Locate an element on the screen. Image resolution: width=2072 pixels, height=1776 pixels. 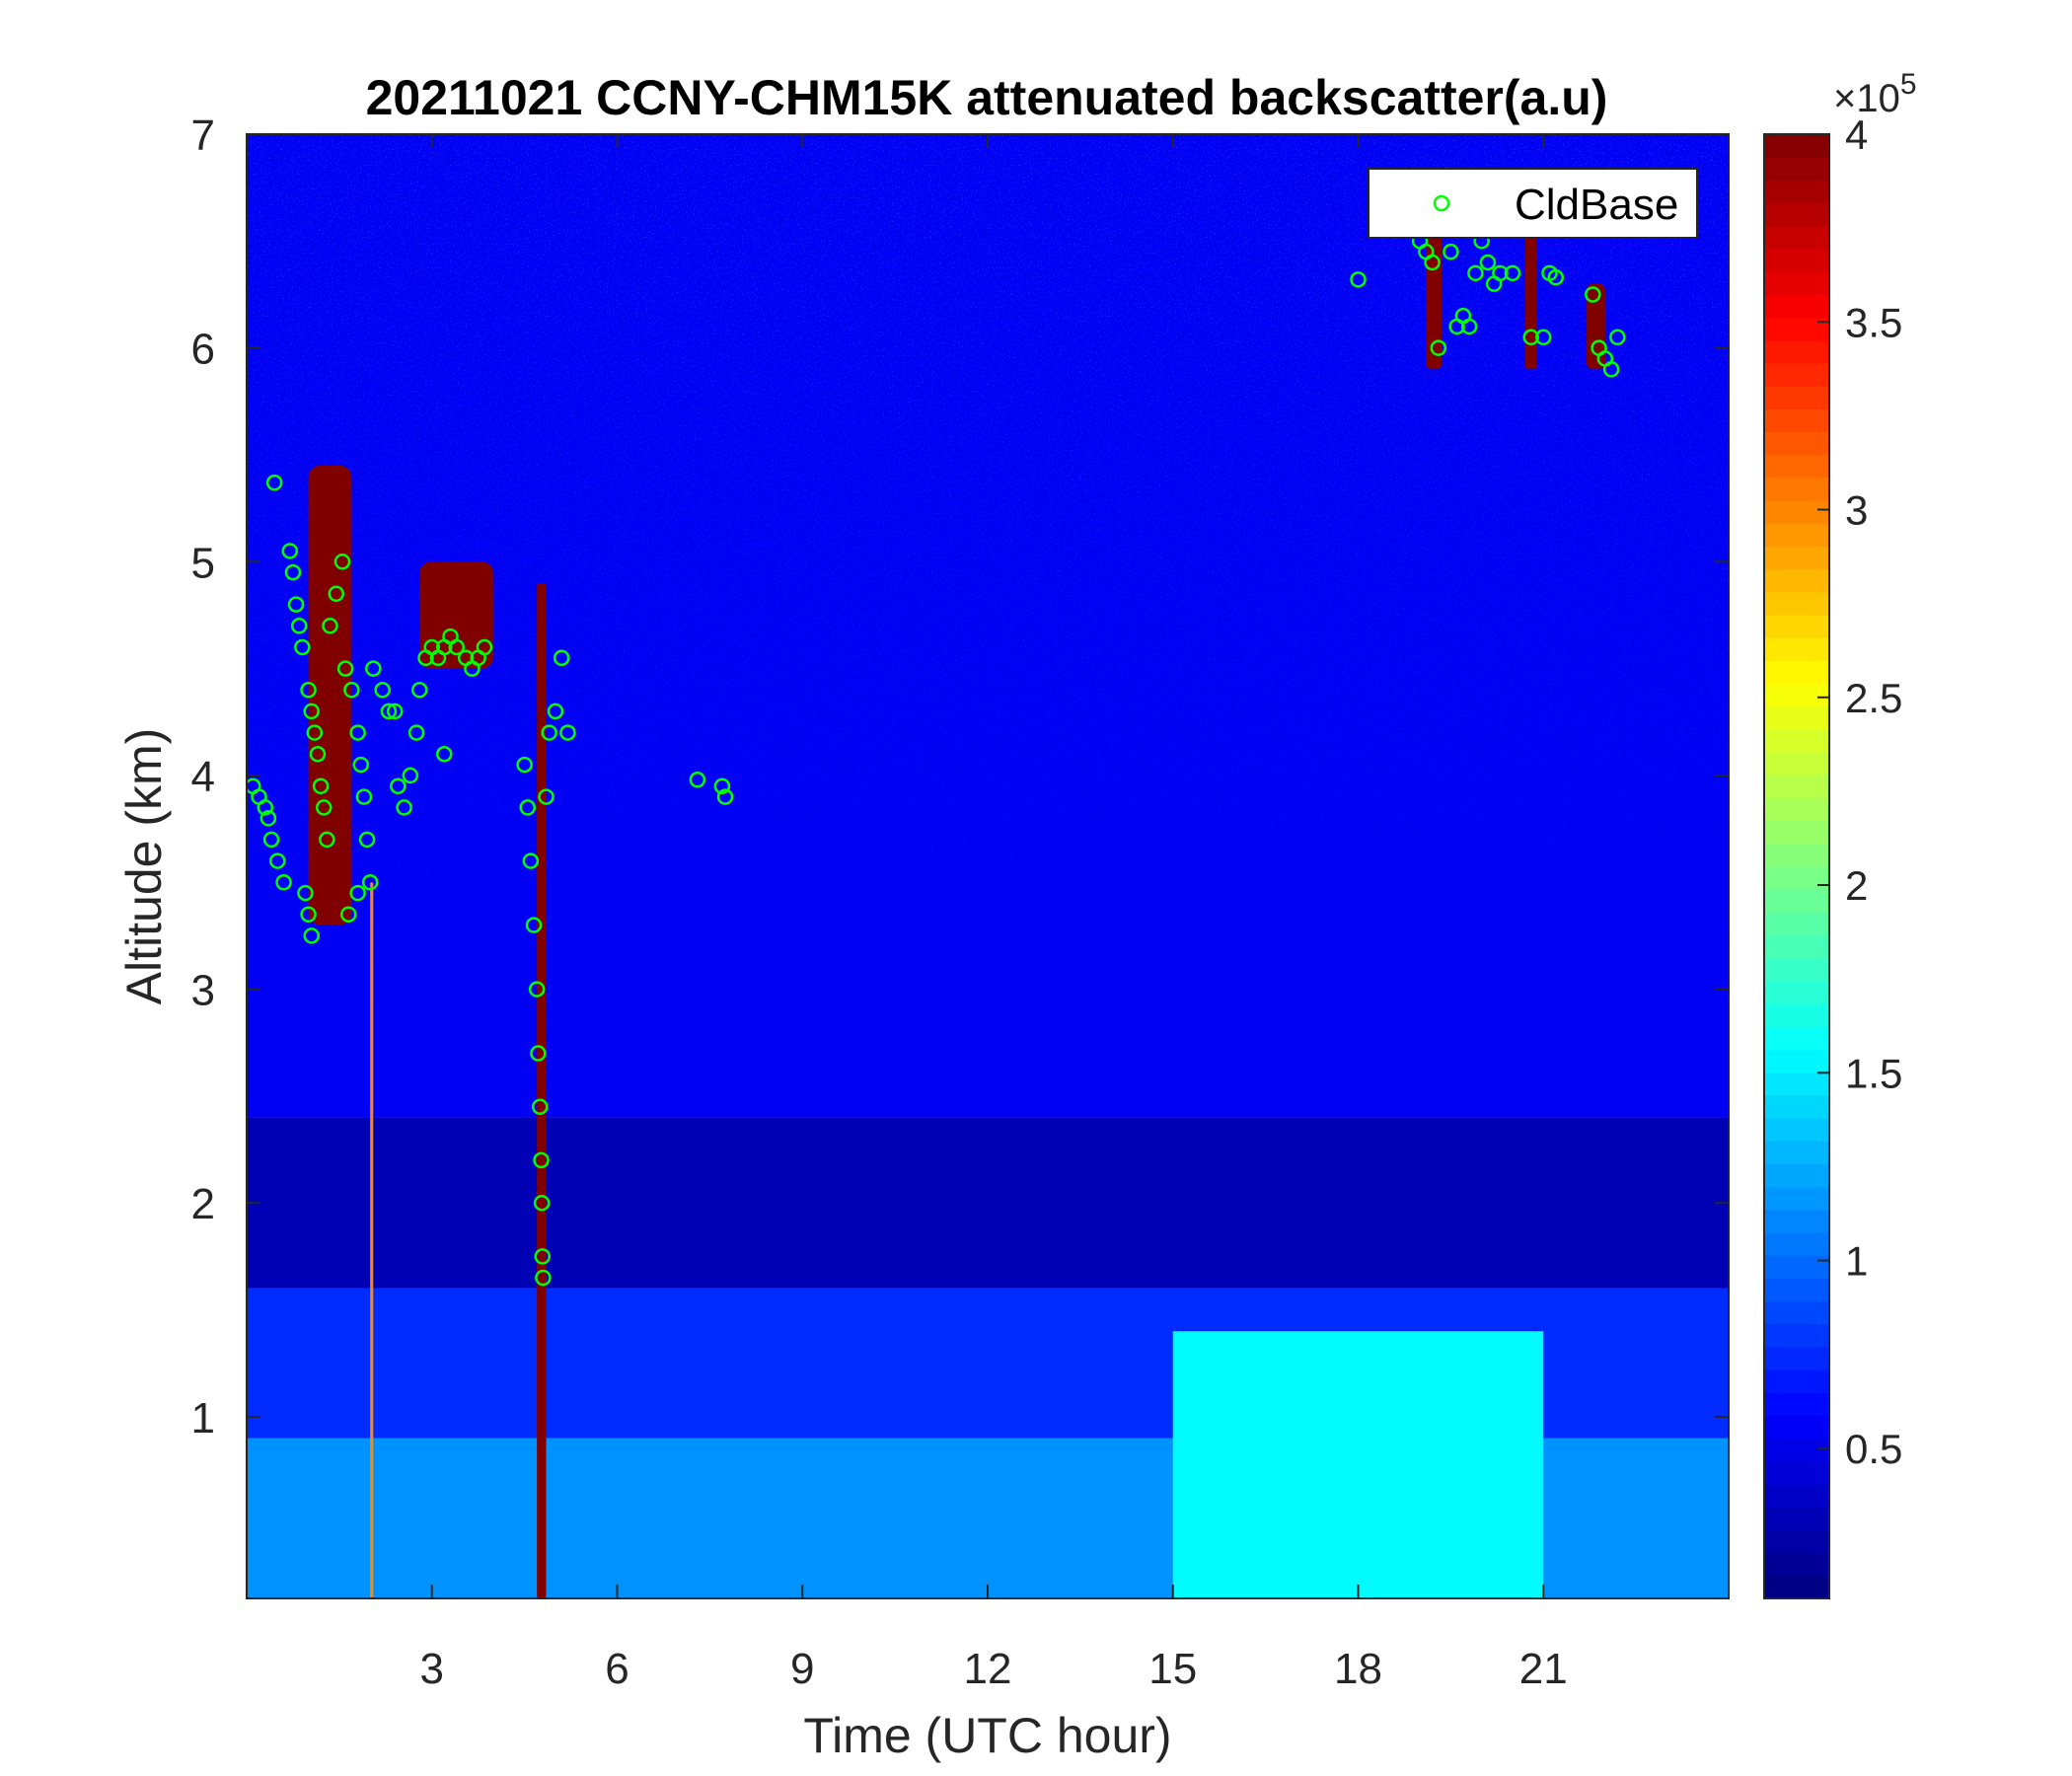
x-tick-label-3: 3 is located at coordinates (432, 1669).